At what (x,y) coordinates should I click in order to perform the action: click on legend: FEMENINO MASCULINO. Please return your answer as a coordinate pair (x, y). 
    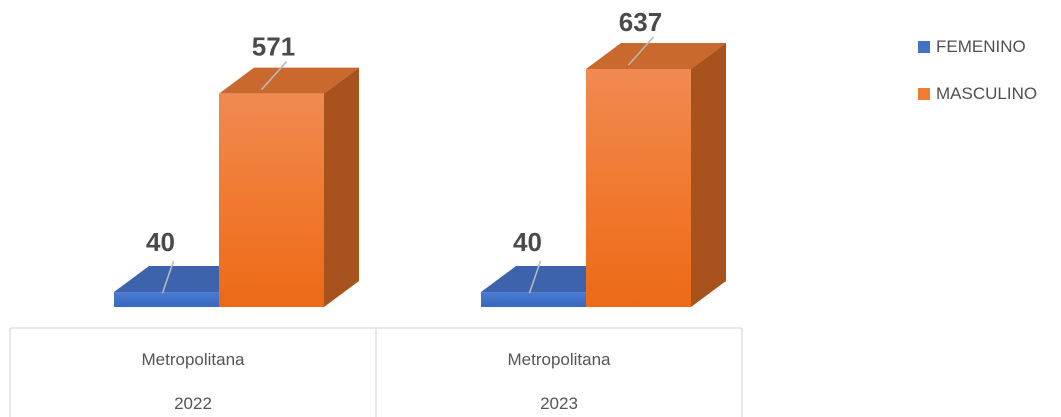
    Looking at the image, I should click on (977, 83).